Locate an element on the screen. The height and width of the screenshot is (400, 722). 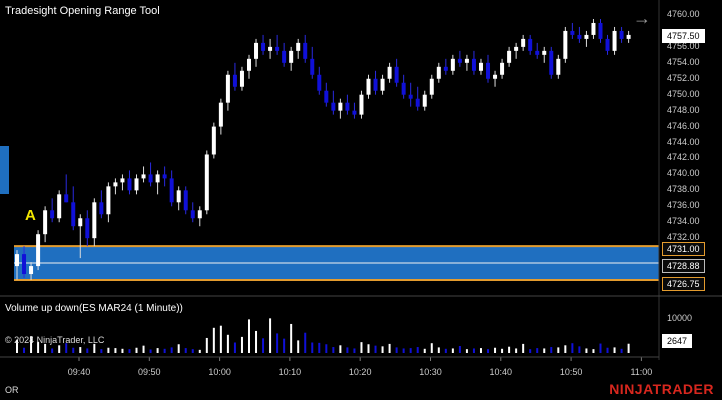
time-tick-label: 10:30 is located at coordinates (430, 372).